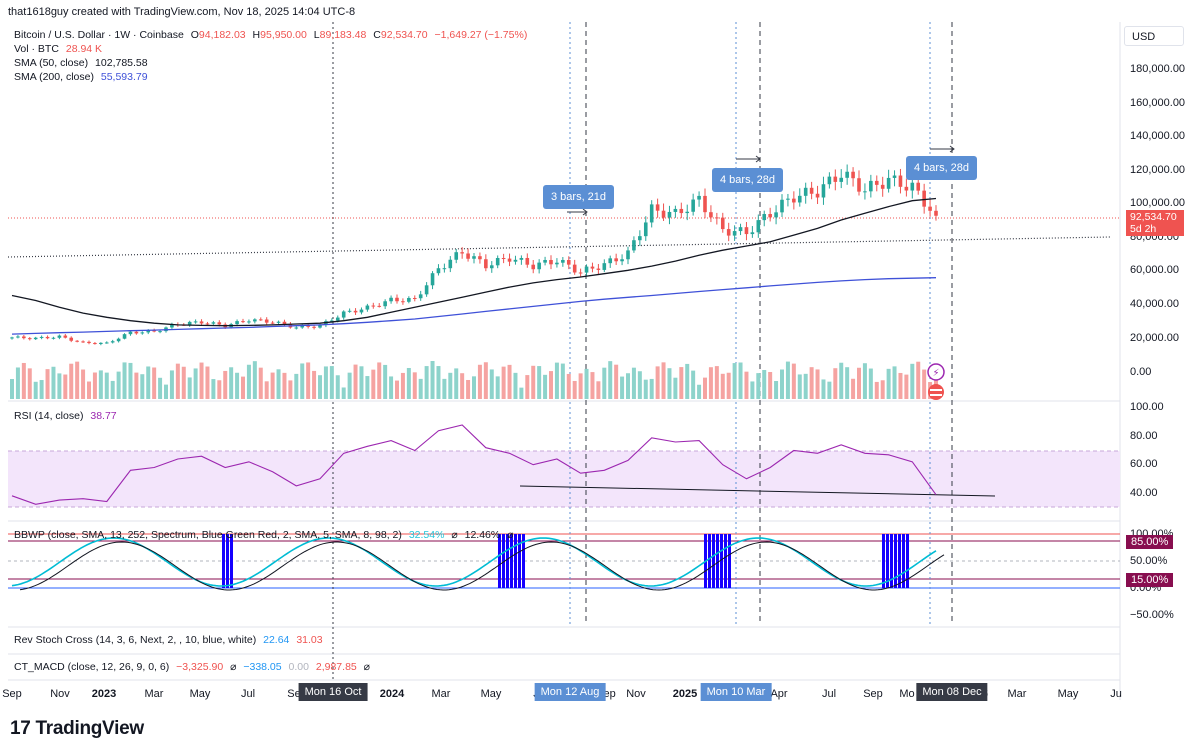  Describe the element at coordinates (1158, 170) in the screenshot. I see `price-tick: 120,000.00` at that location.